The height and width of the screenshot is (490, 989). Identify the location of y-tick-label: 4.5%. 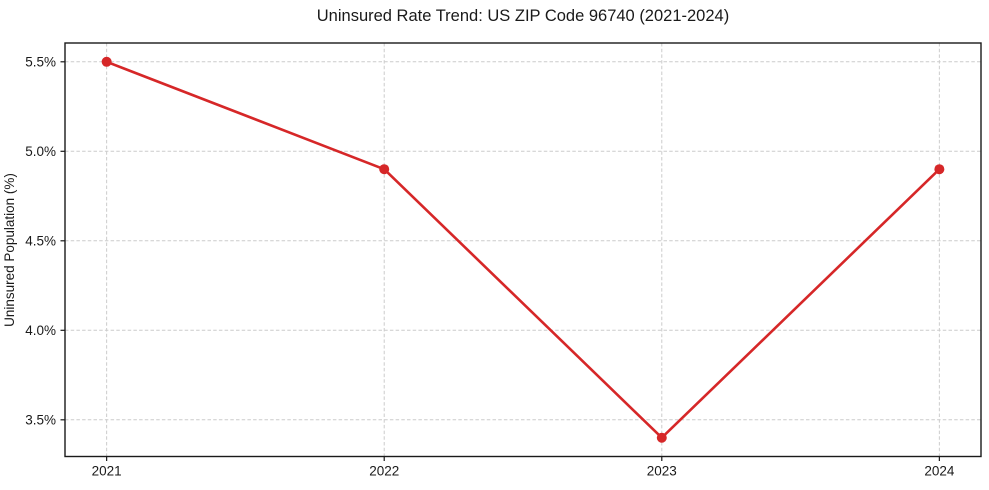
(40, 240).